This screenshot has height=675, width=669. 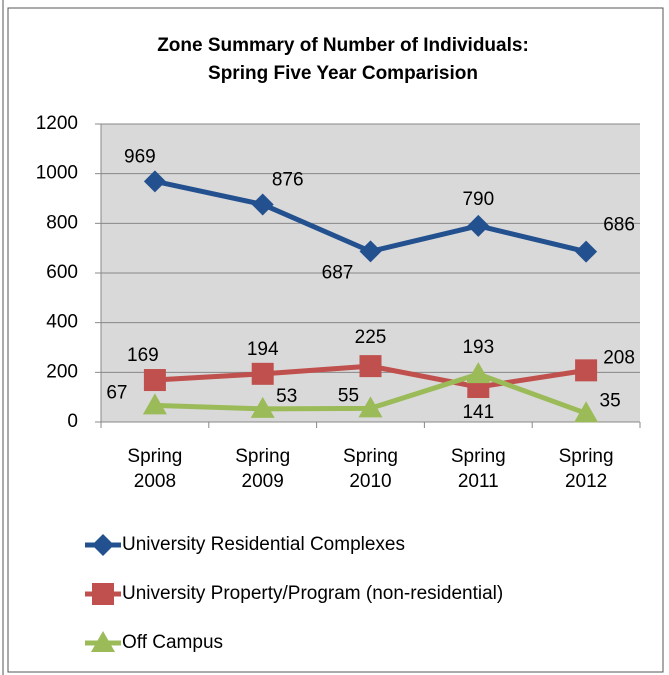 I want to click on data-label: 687, so click(x=338, y=272).